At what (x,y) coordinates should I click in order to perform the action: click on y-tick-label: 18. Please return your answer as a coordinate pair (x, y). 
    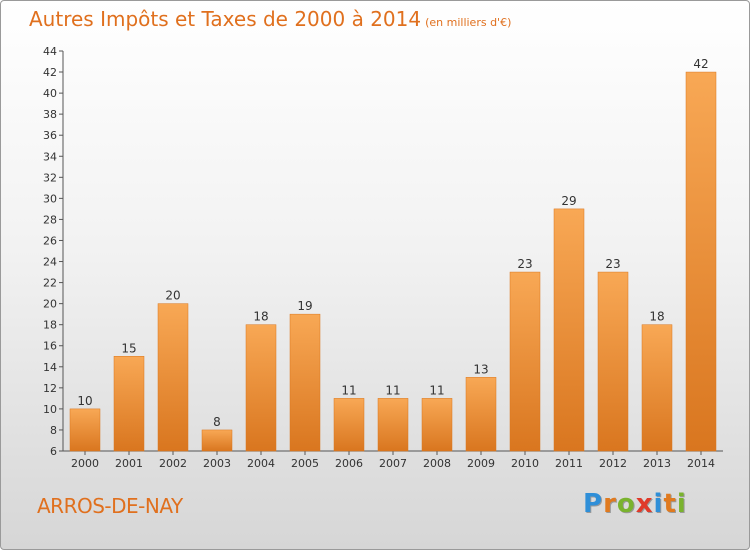
    Looking at the image, I should click on (50, 325).